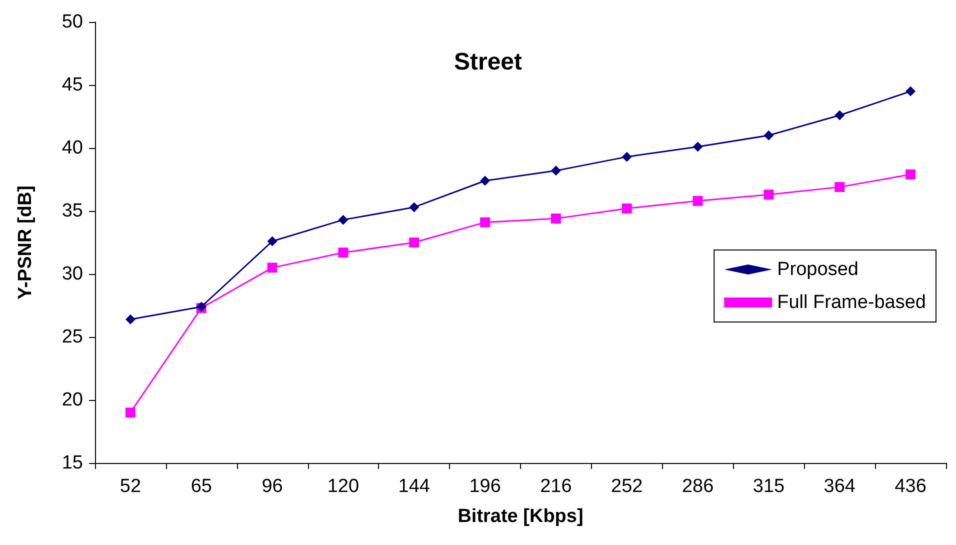 The height and width of the screenshot is (545, 956). Describe the element at coordinates (627, 486) in the screenshot. I see `x-tick-label: 252` at that location.